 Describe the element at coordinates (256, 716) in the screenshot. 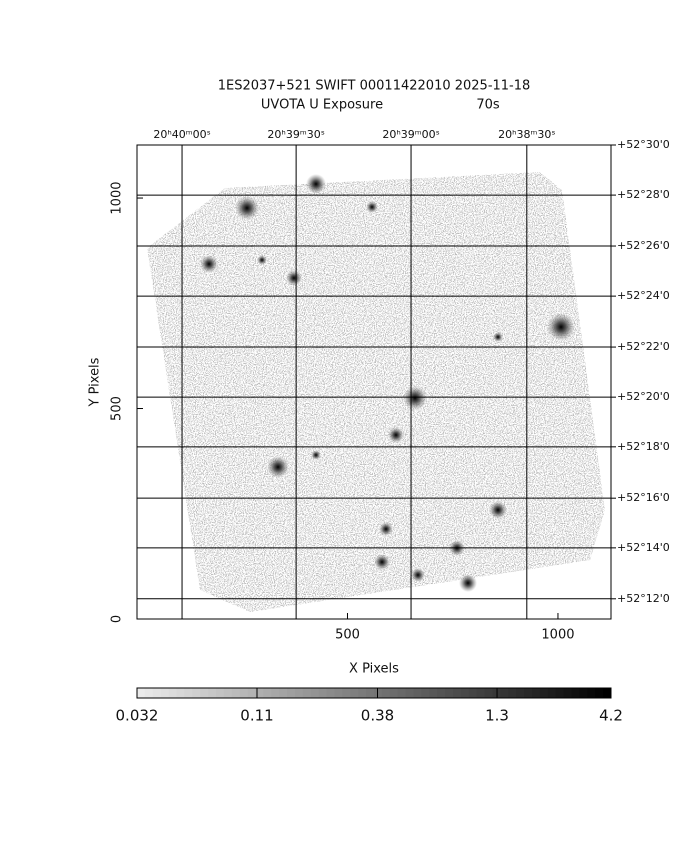

I see `colorbar-tick-label: 0.11` at that location.